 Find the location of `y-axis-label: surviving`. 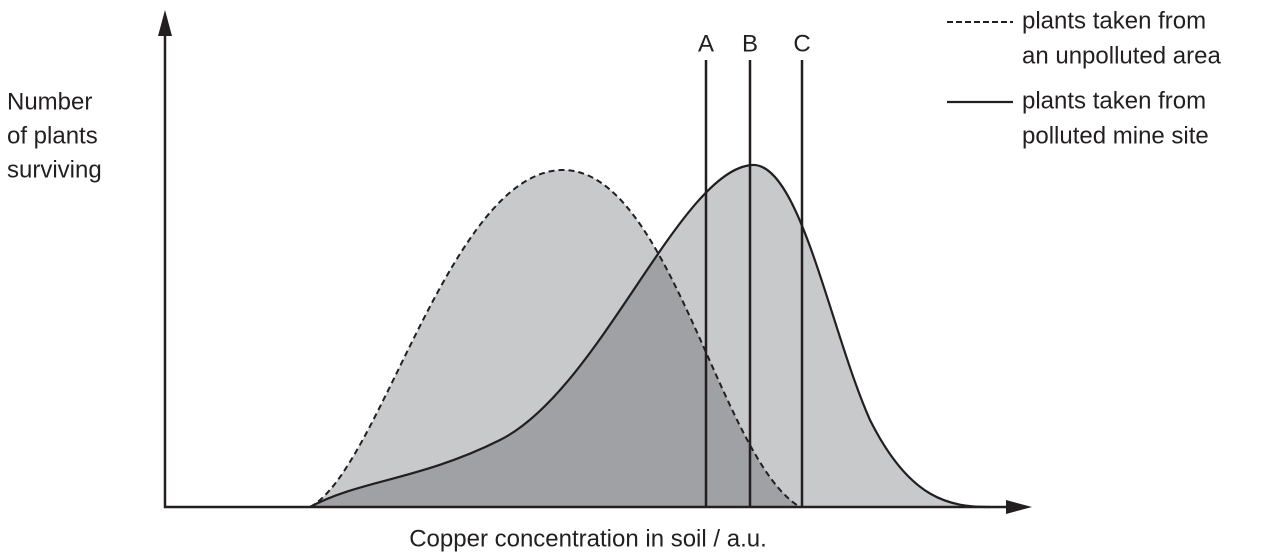

y-axis-label: surviving is located at coordinates (54, 169).